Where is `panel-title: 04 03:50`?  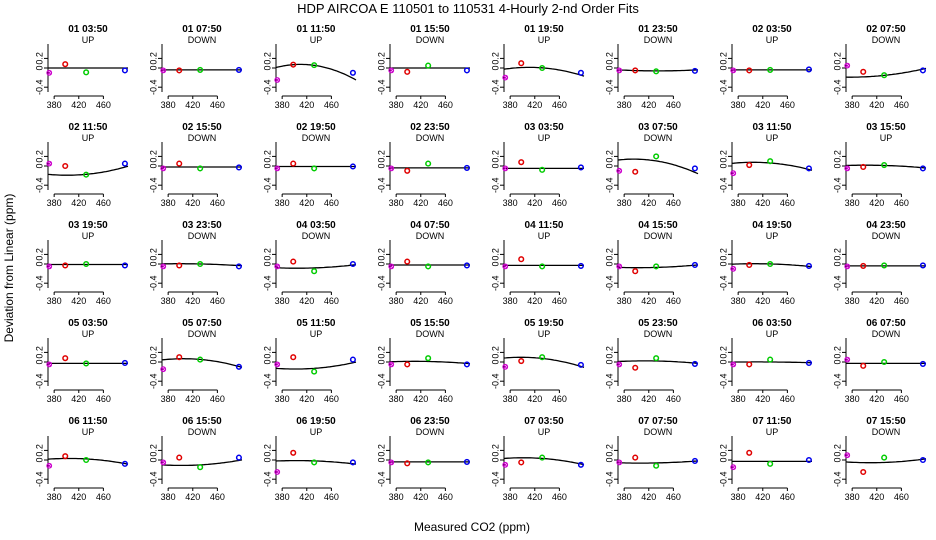 panel-title: 04 03:50 is located at coordinates (316, 225).